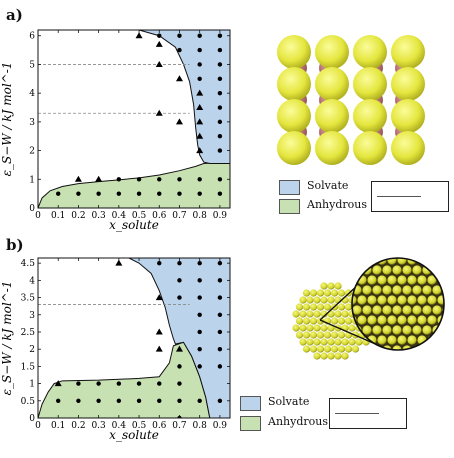 This screenshot has height=458, width=454. What do you see at coordinates (250, 403) in the screenshot?
I see `legend-swatch-solvate-b` at bounding box center [250, 403].